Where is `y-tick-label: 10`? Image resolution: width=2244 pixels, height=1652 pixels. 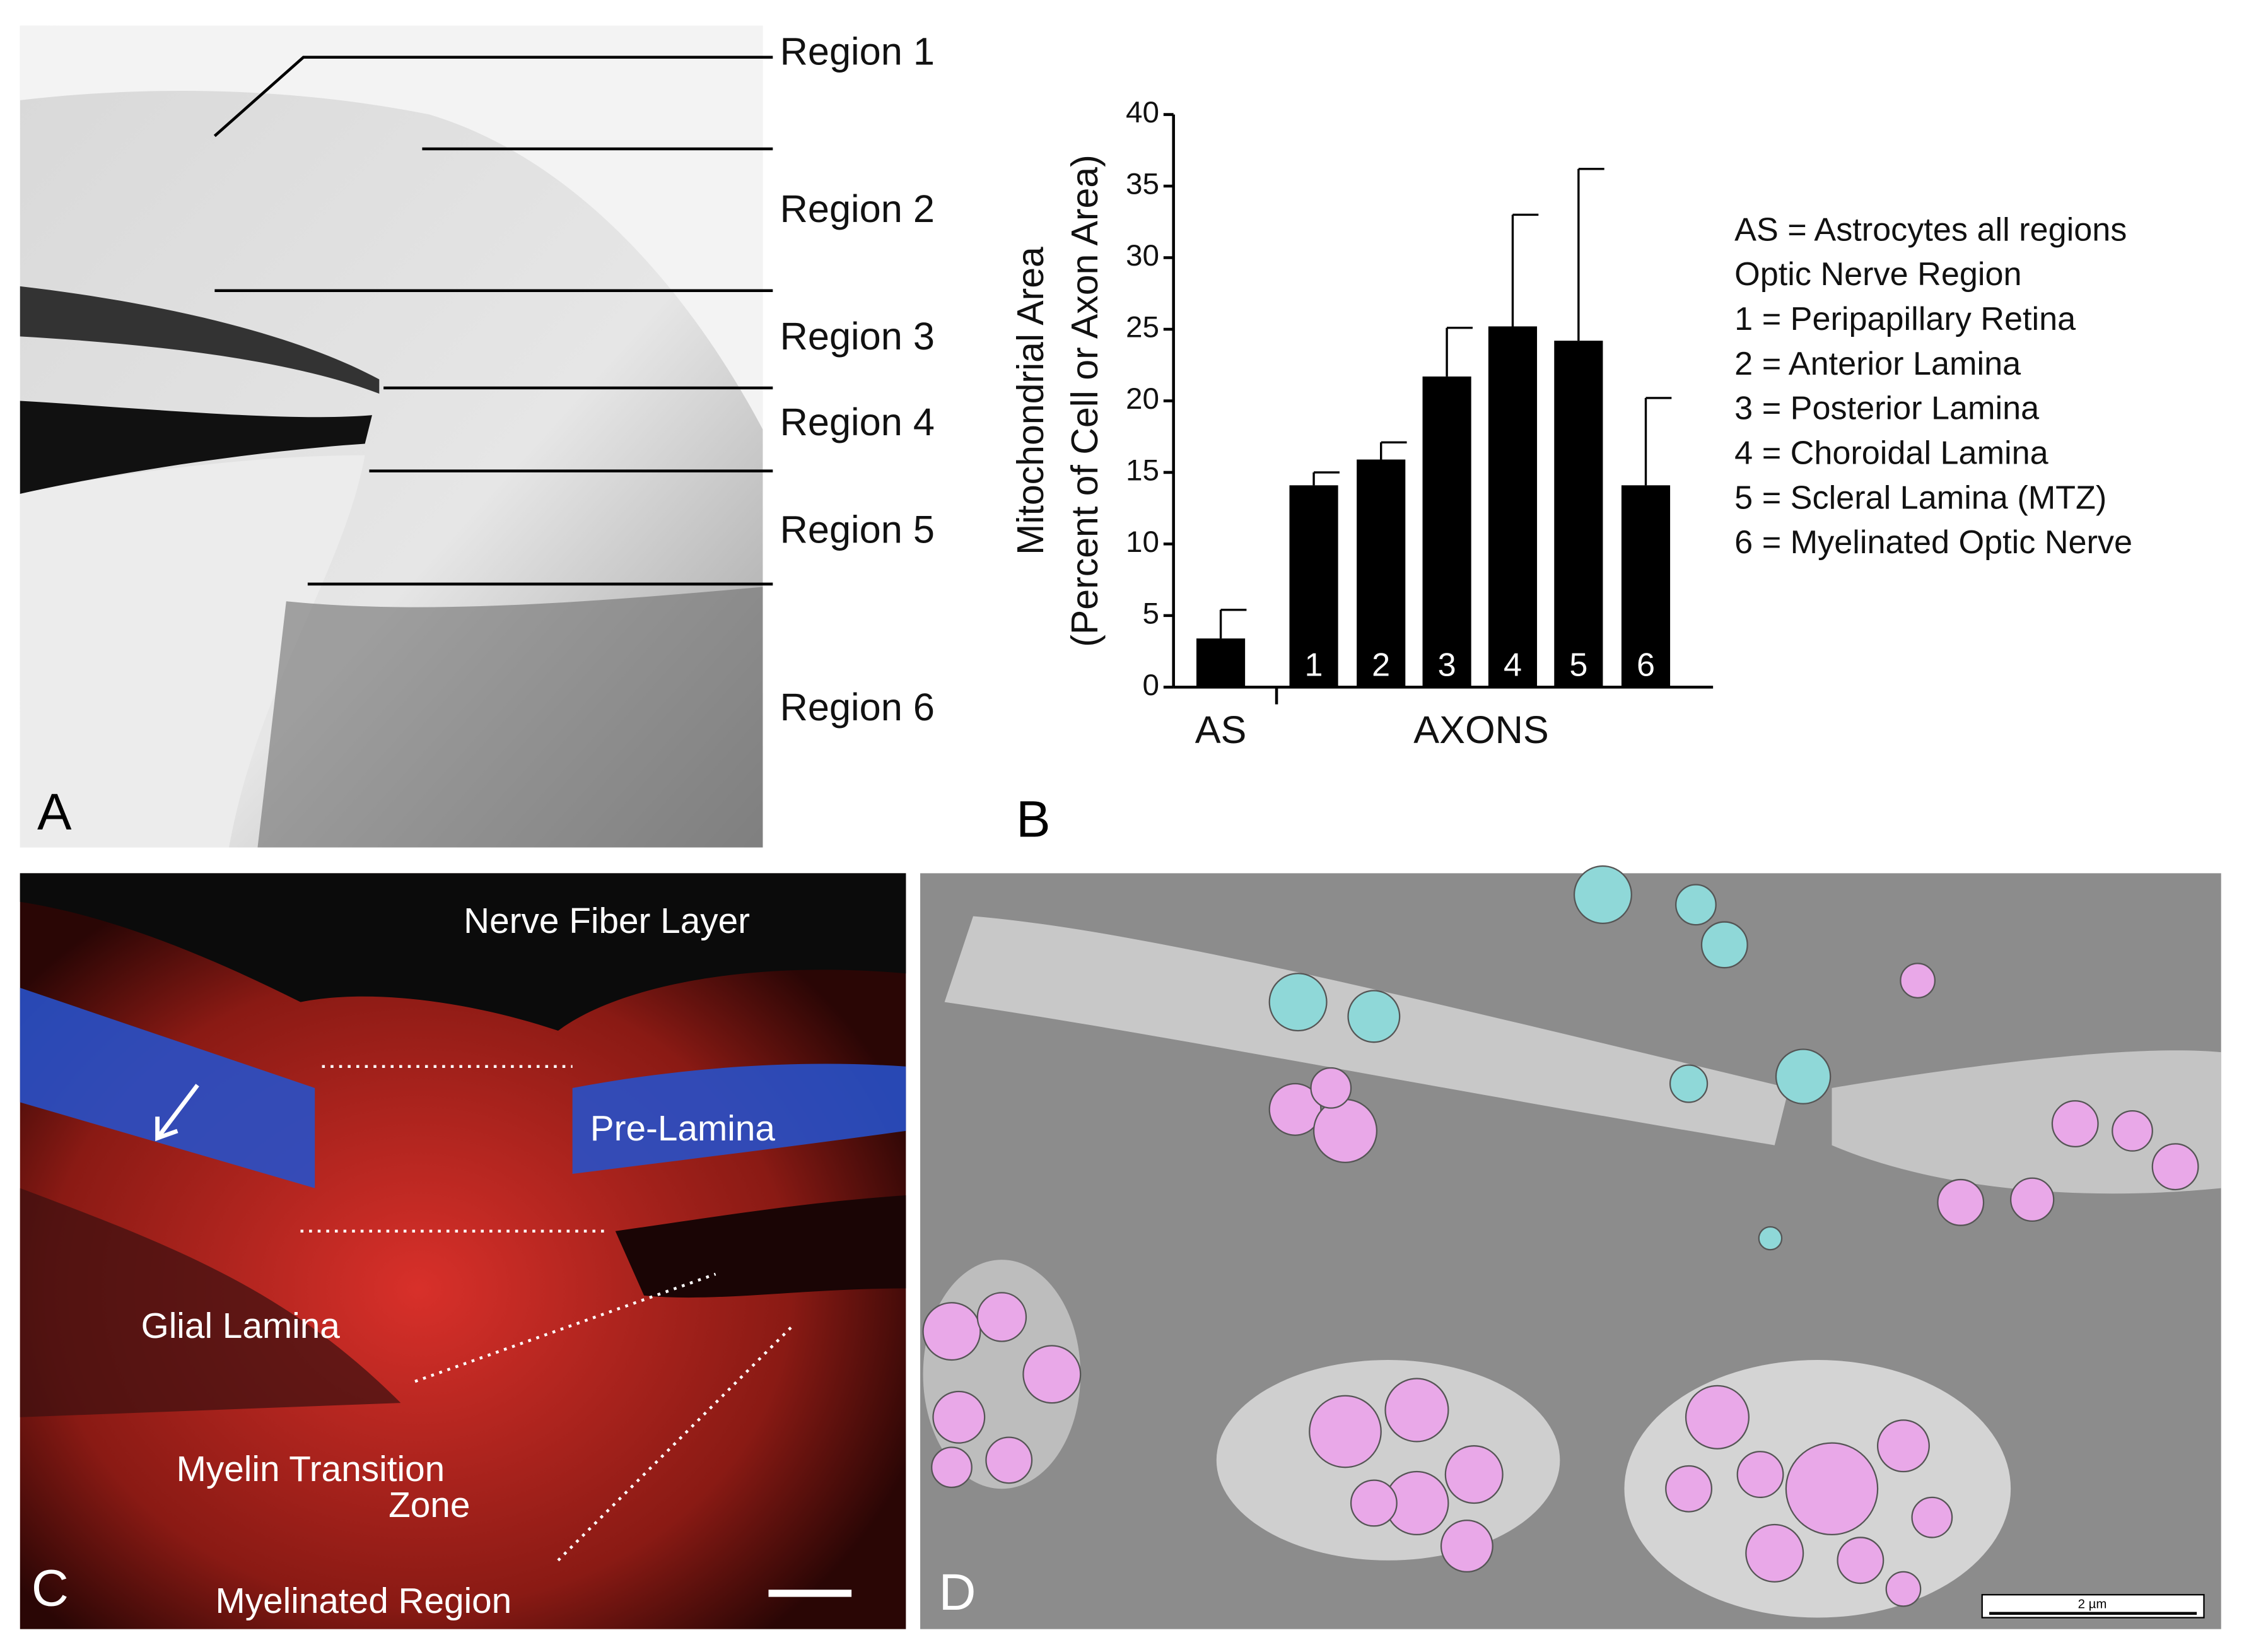
y-tick-label: 10 is located at coordinates (1142, 542).